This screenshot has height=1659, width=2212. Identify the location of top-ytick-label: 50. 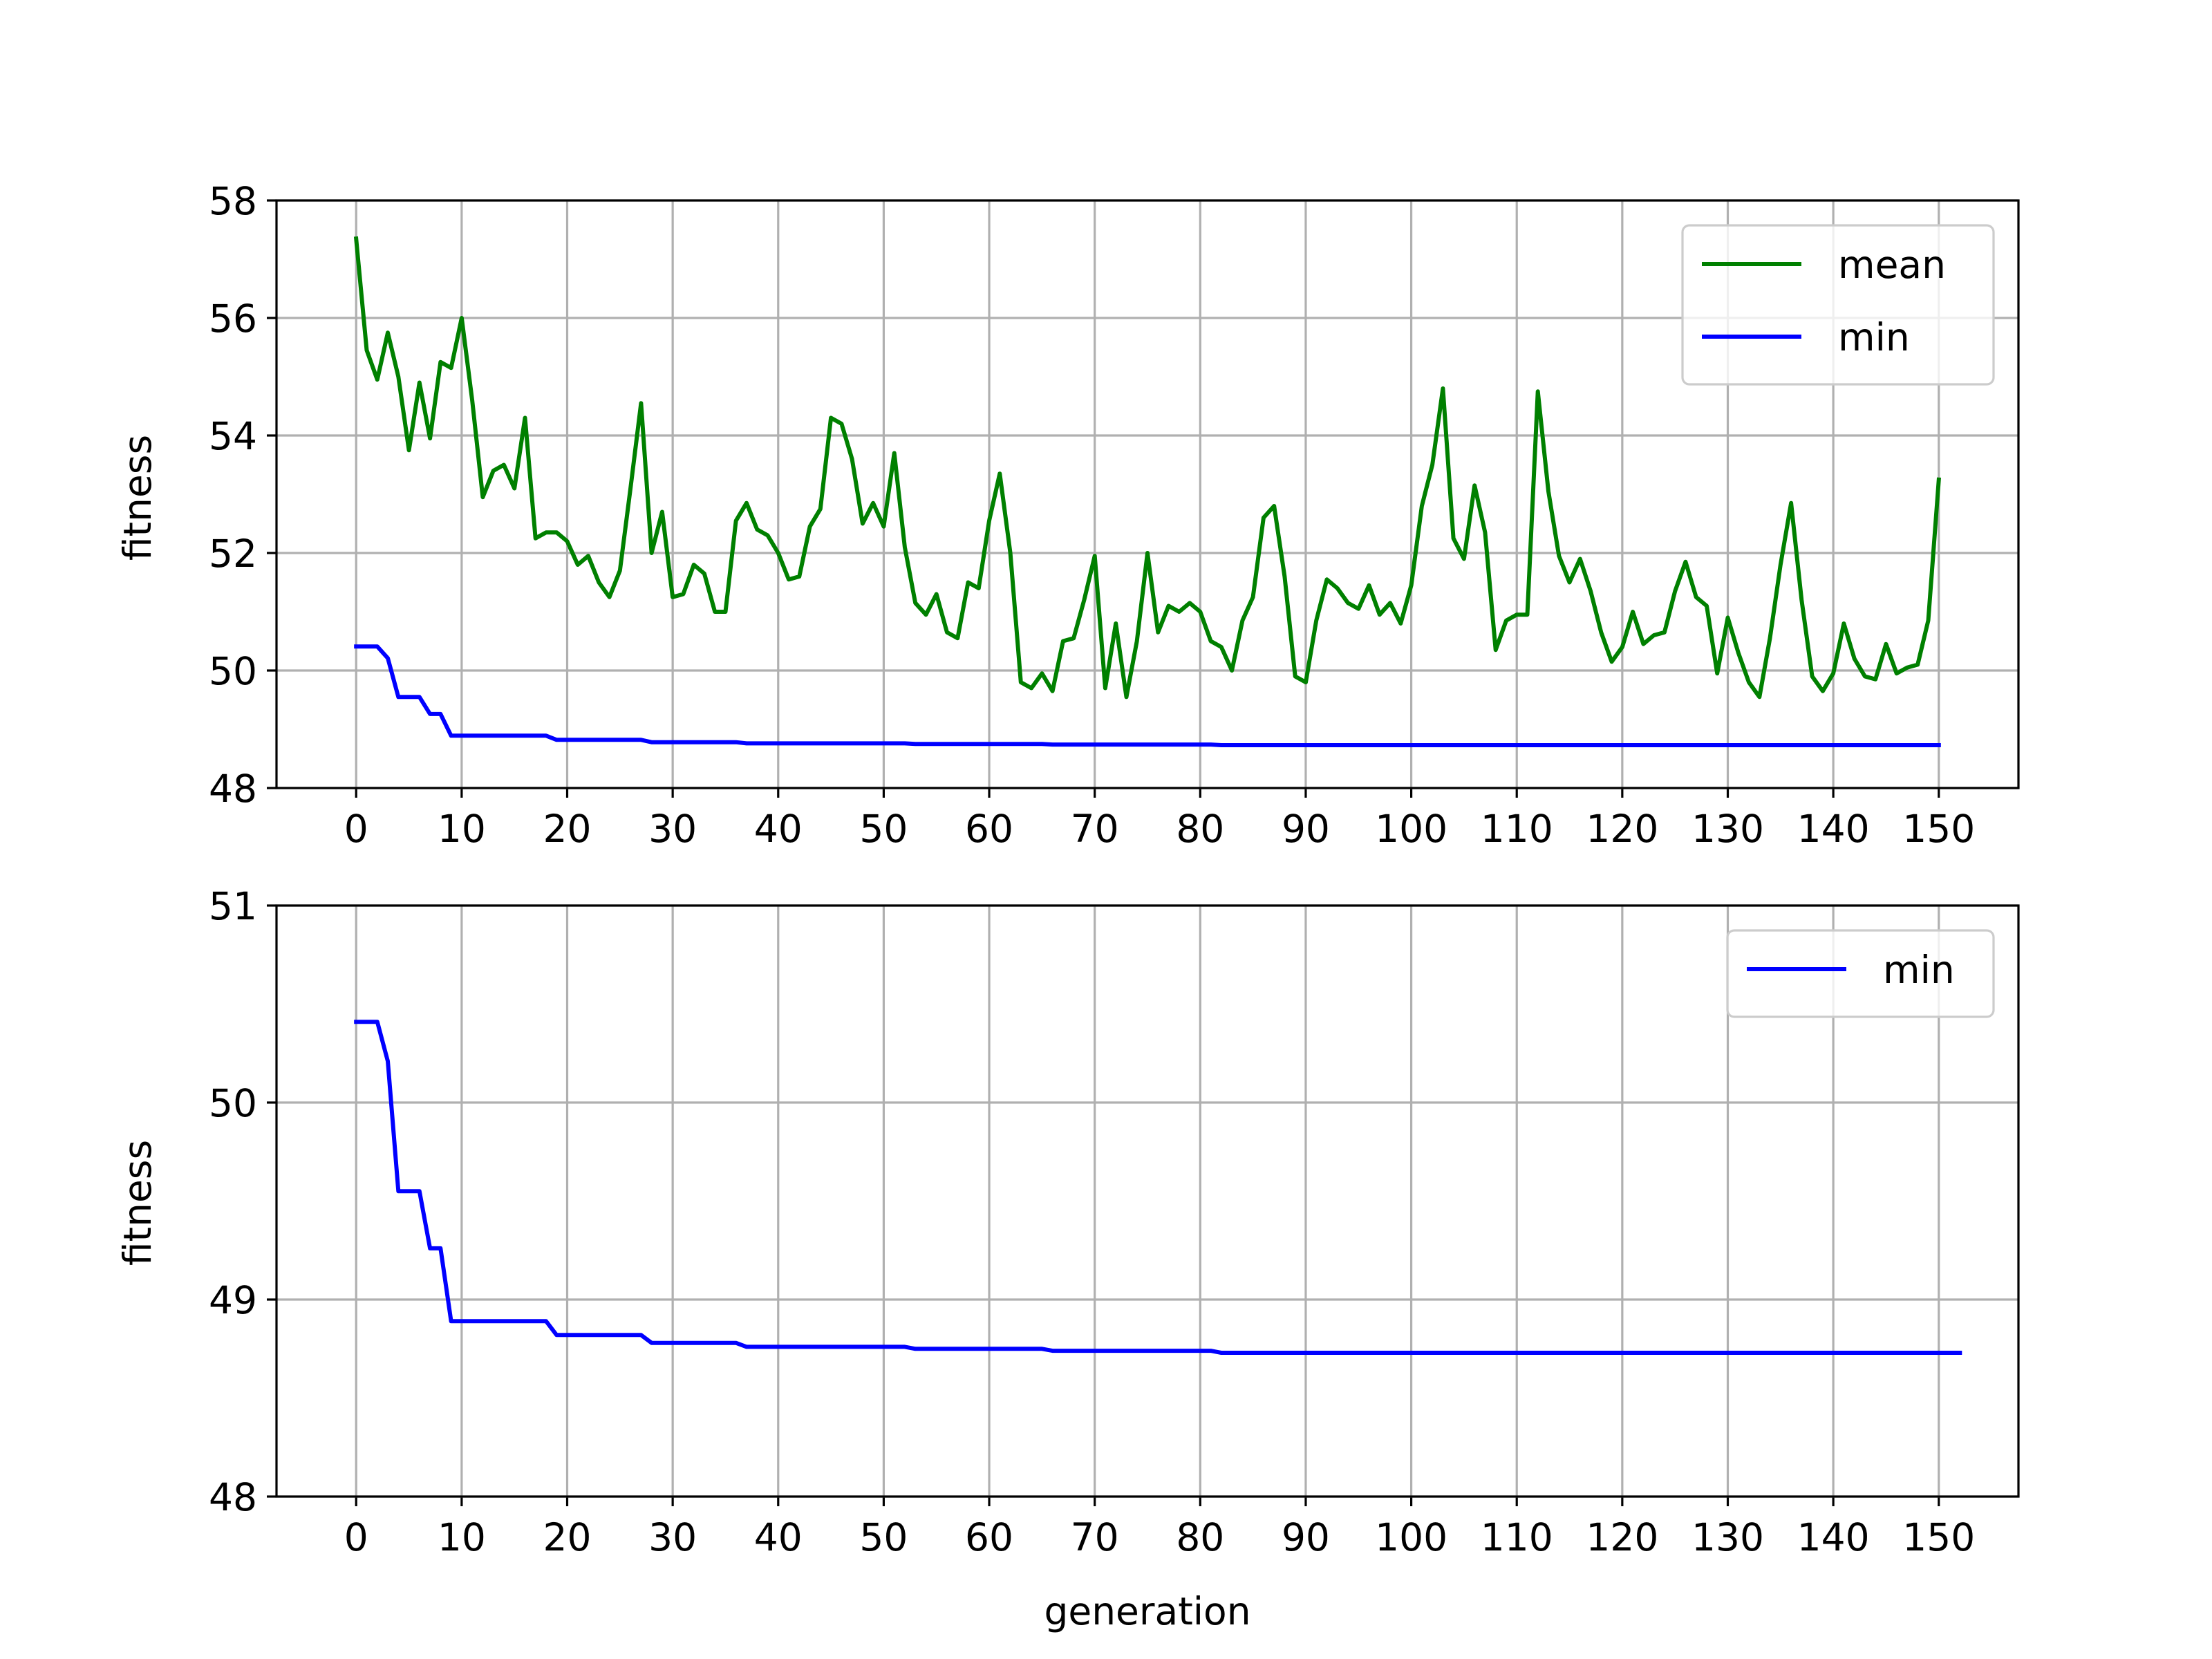
(233, 671).